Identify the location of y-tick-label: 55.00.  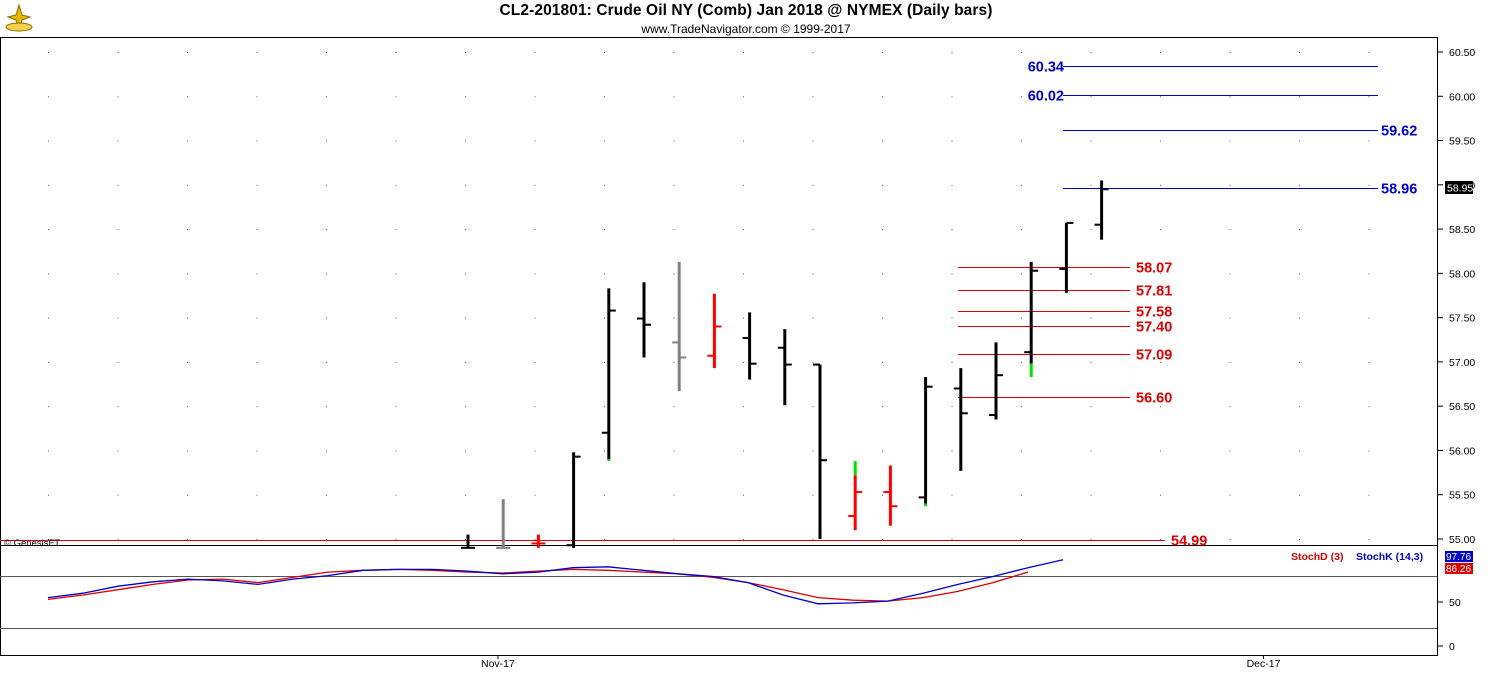
(1462, 540).